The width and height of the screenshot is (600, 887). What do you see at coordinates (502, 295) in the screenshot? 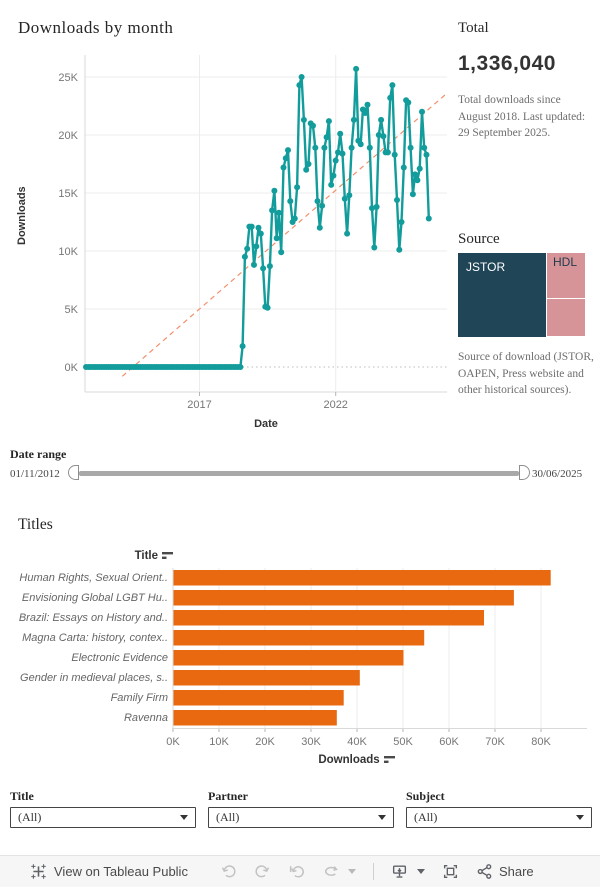
I see `treemap-cell-jstor: JSTOR` at bounding box center [502, 295].